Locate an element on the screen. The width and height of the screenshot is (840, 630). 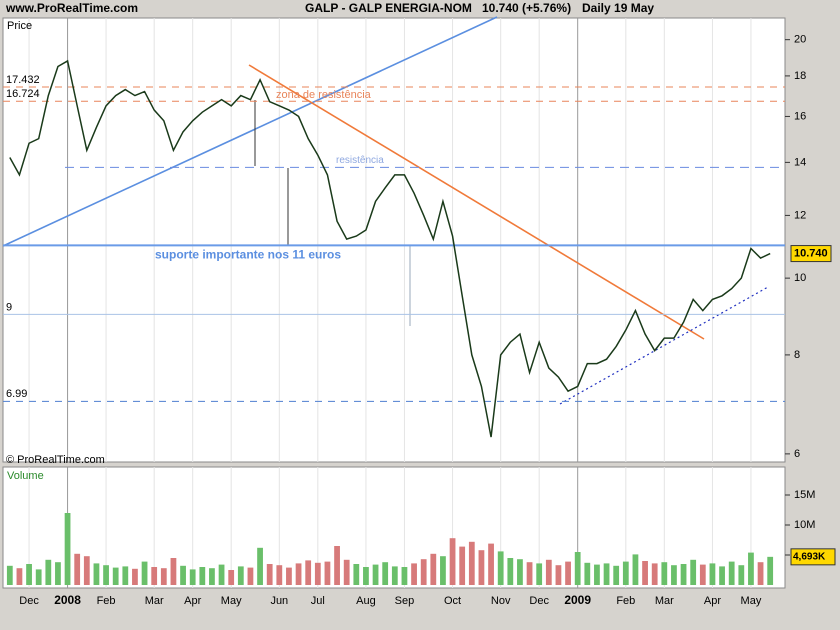
y-tick-label: 20 is located at coordinates (800, 40).